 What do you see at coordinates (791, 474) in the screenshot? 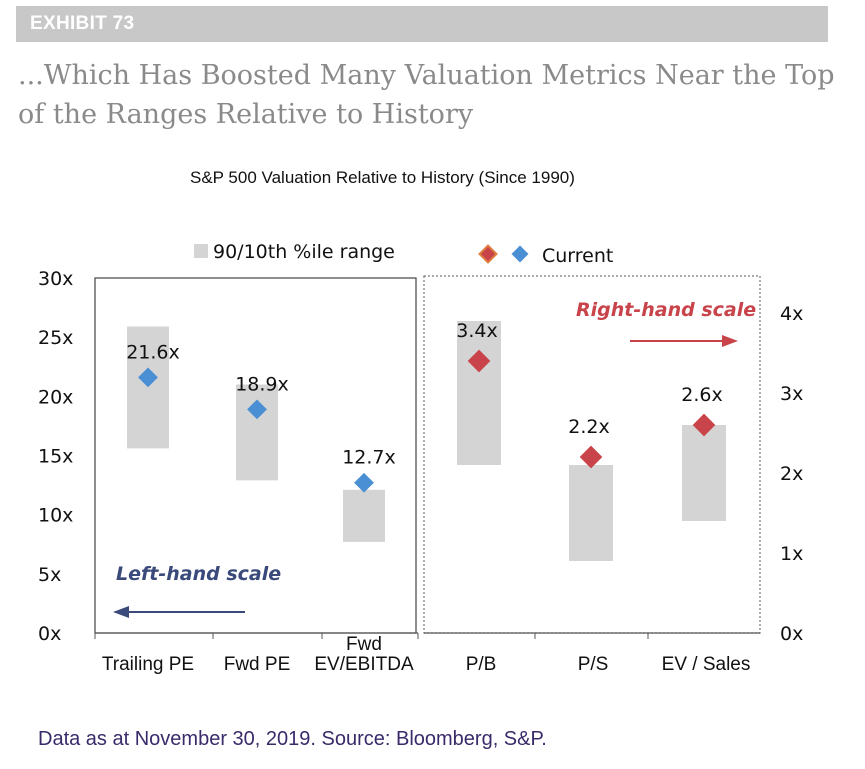
I see `right-y-tick-label: 2x` at bounding box center [791, 474].